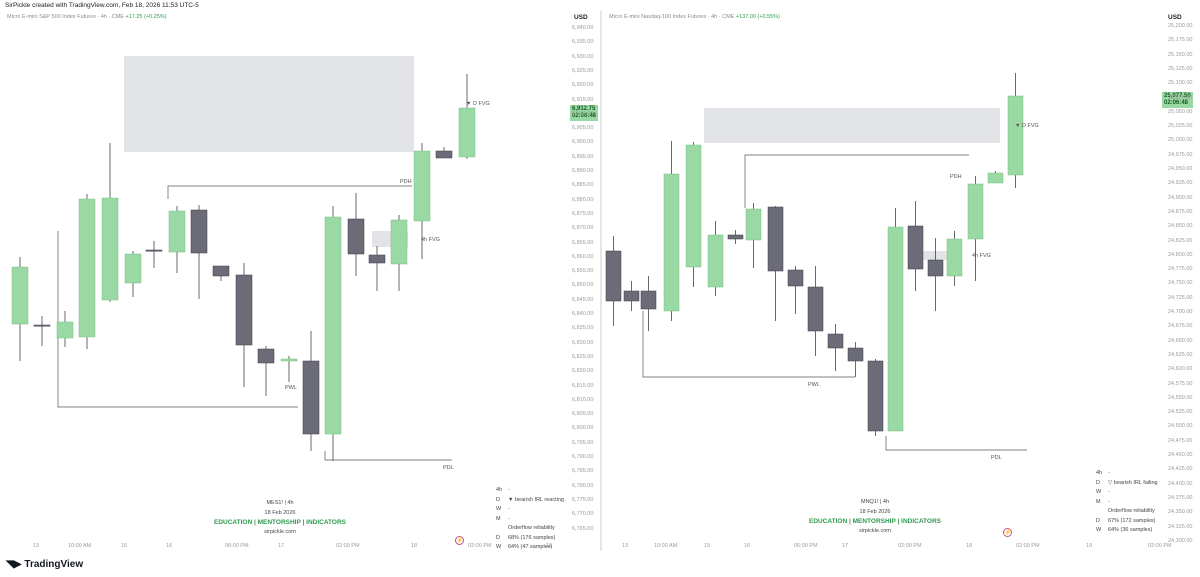  What do you see at coordinates (996, 458) in the screenshot?
I see `level-label: PDL` at bounding box center [996, 458].